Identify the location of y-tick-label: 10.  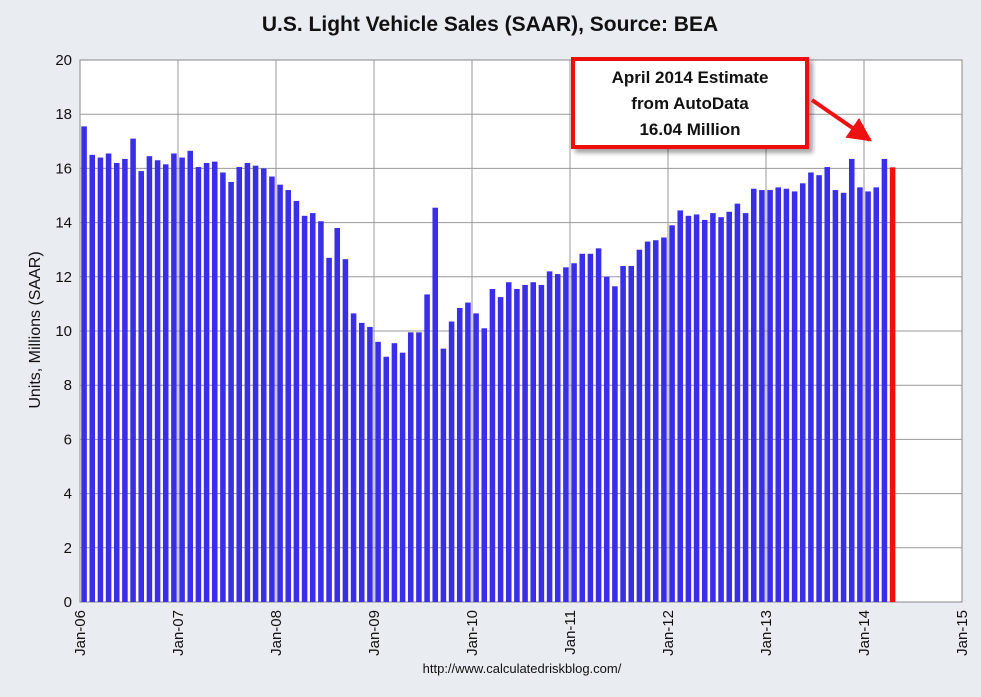
(63, 331).